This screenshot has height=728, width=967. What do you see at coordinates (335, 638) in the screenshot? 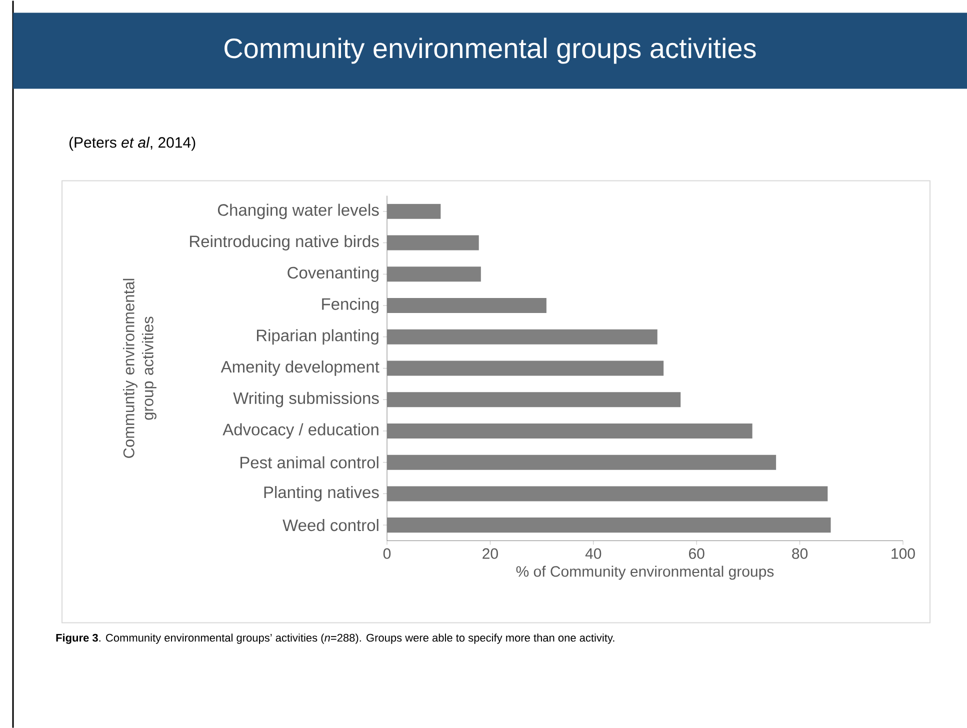
I see `text: Figure 3. Community environmental groups’ activities (n=288). Groups were able to specify more than one activity.` at bounding box center [335, 638].